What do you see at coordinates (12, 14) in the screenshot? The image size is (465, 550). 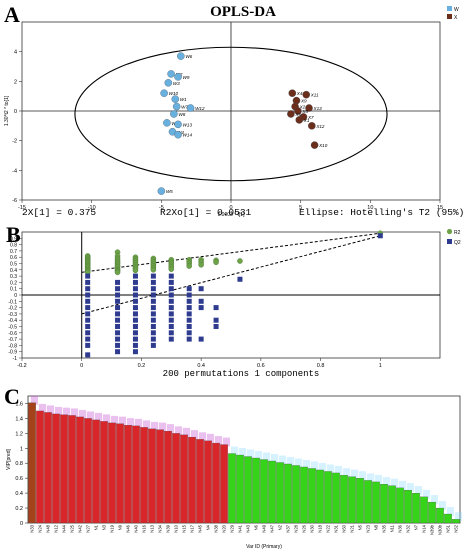 I see `panel-label-a: A` at bounding box center [12, 14].